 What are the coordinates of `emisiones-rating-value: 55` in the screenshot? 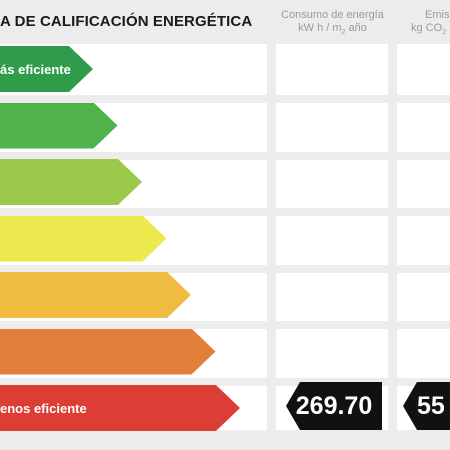 It's located at (431, 405).